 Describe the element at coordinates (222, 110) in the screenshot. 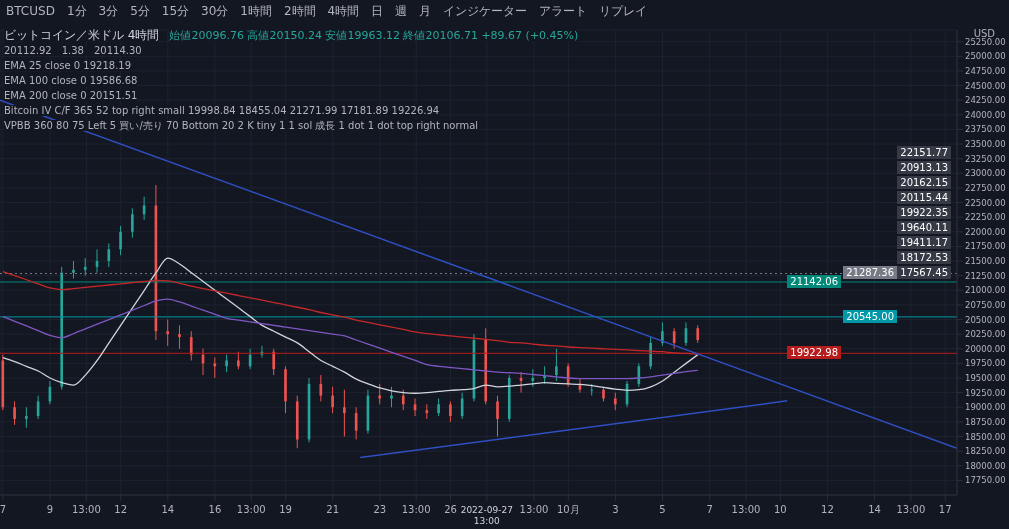

I see `annotation: Bitcoin IV C/F 365 52 top right small 19998.84 18455.04 21271.99 17181.89 19226.94` at that location.